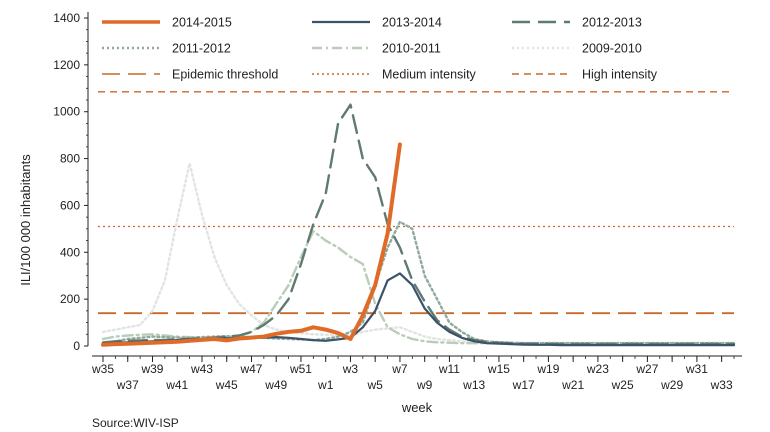 Image resolution: width=770 pixels, height=432 pixels. What do you see at coordinates (250, 369) in the screenshot?
I see `x-tick-label: w47` at bounding box center [250, 369].